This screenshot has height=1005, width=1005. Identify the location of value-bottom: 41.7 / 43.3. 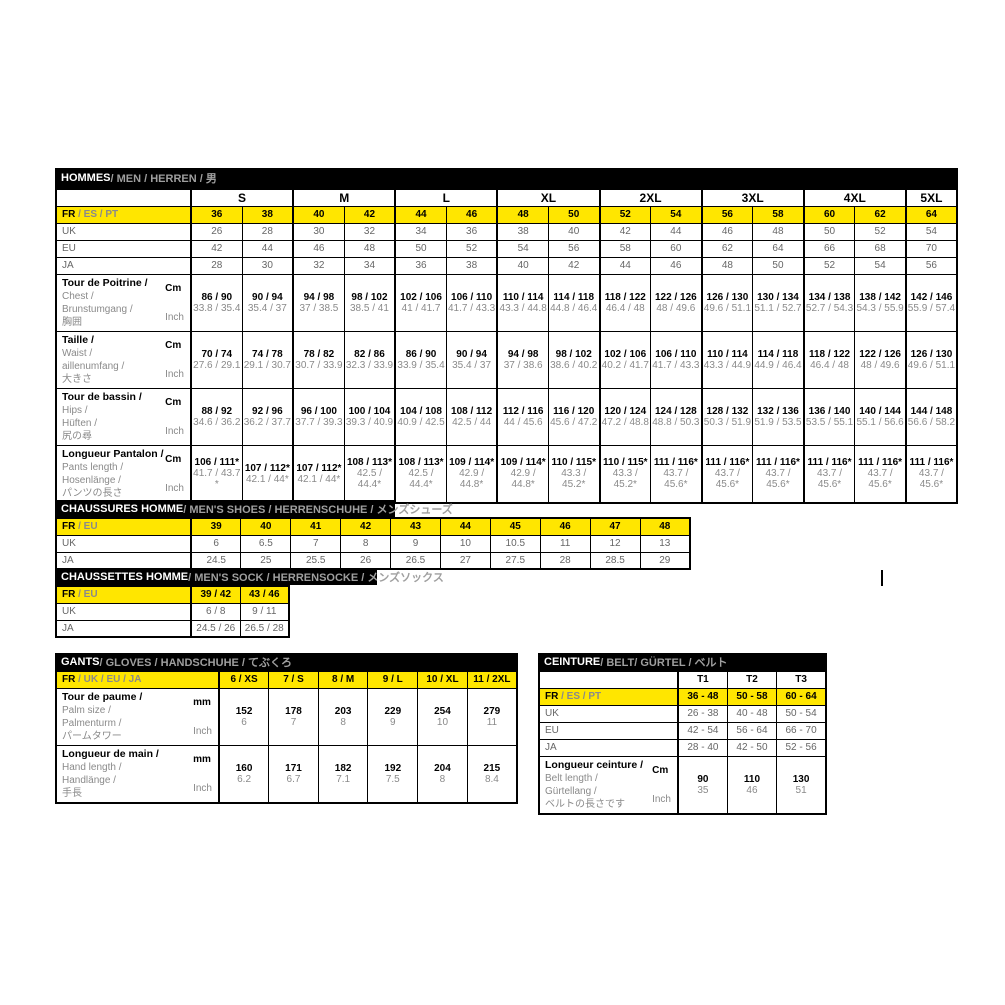
(676, 365).